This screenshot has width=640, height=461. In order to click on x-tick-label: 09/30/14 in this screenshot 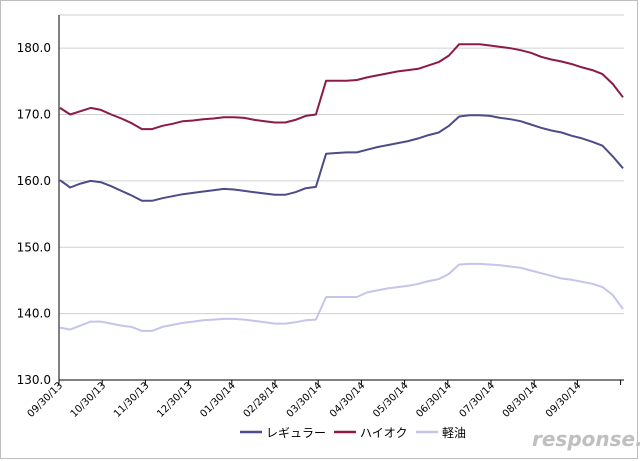, I will do `click(564, 400)`.